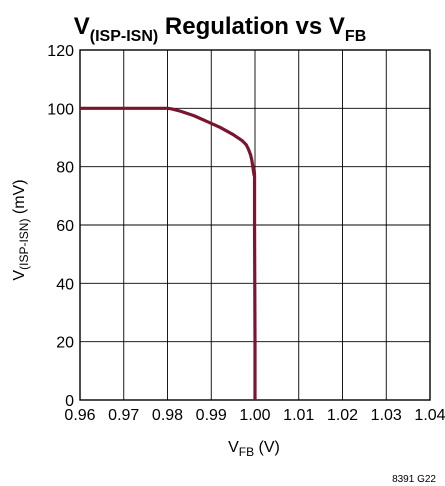 This screenshot has height=486, width=445. What do you see at coordinates (267, 447) in the screenshot?
I see `x-axis-label-rest: (V)` at bounding box center [267, 447].